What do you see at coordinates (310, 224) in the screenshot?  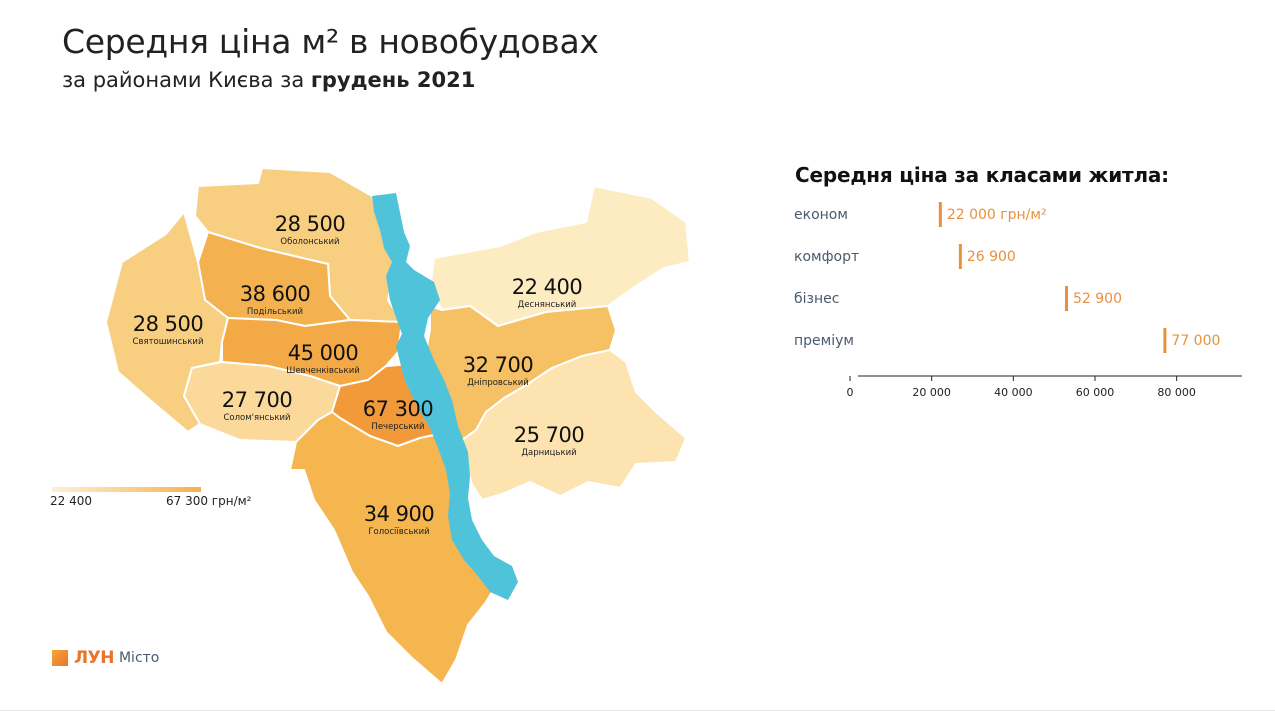 I see `district-value-obolon: 28 500` at bounding box center [310, 224].